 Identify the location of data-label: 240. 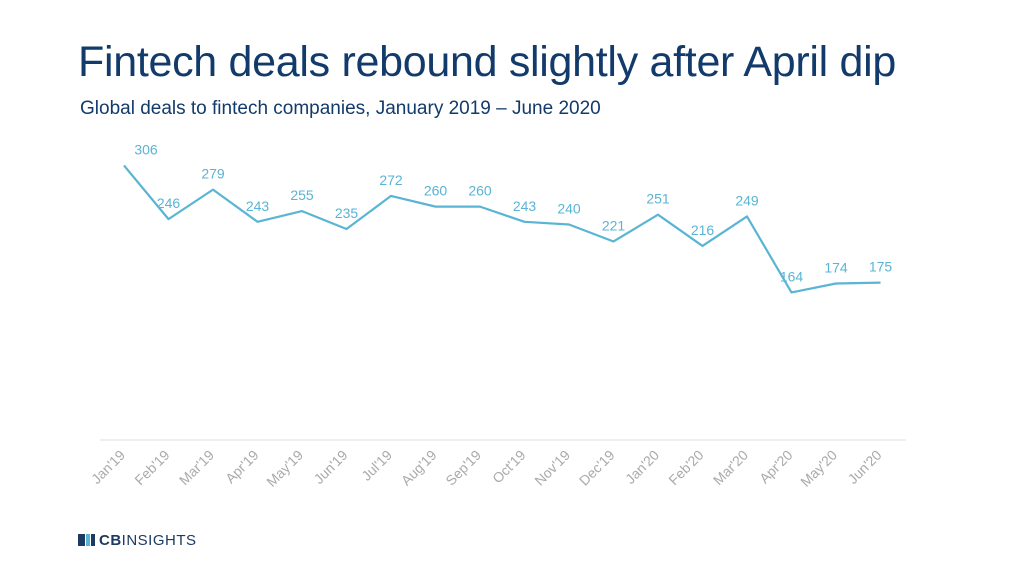
(569, 209).